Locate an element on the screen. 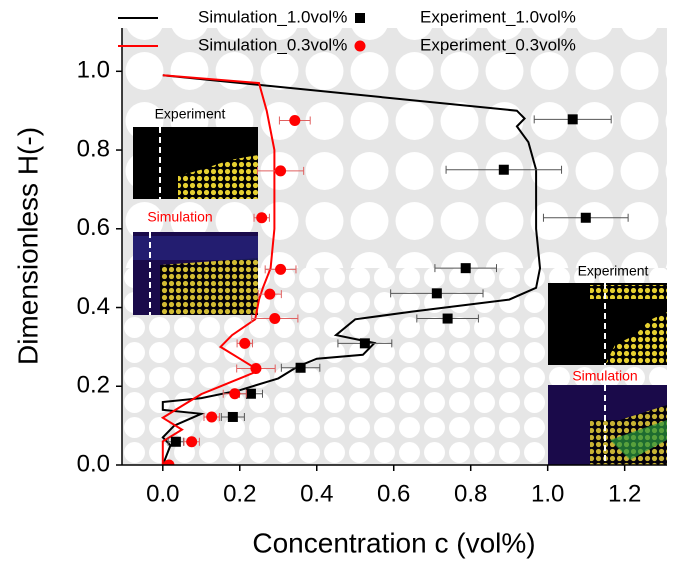 This screenshot has height=566, width=675. x-tick-label: 0.6 is located at coordinates (393, 493).